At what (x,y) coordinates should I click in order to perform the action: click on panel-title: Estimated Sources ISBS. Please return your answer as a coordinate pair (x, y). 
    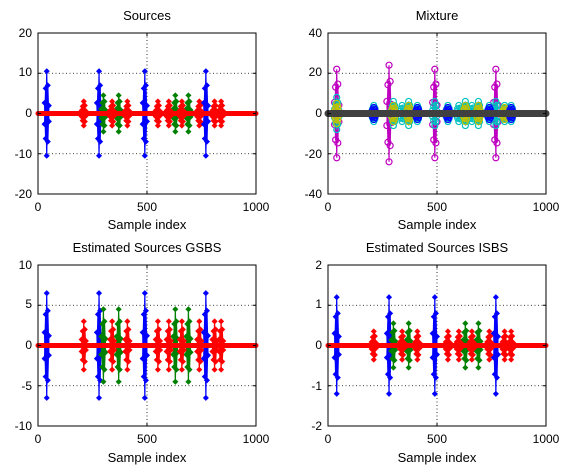
    Looking at the image, I should click on (437, 247).